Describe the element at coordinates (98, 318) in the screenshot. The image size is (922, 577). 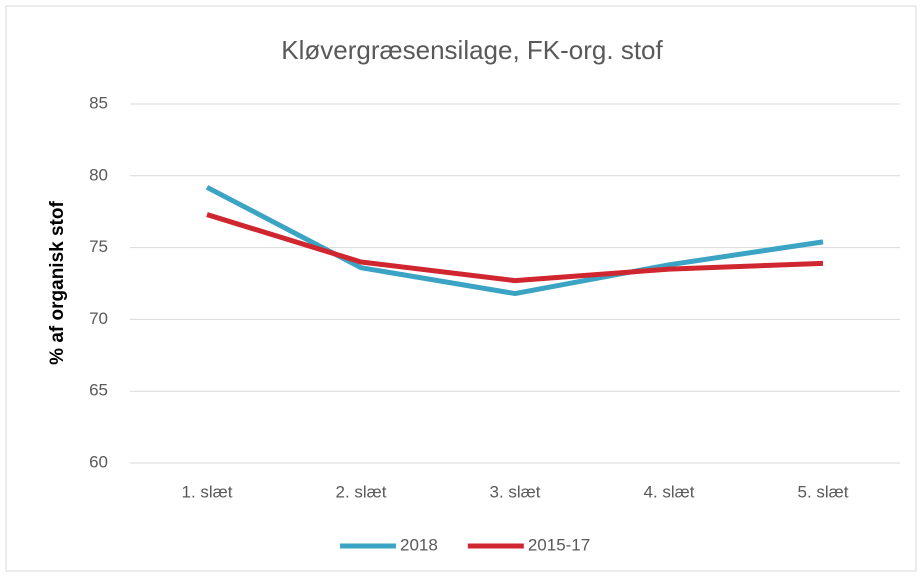
I see `y-tick-label: 70` at that location.